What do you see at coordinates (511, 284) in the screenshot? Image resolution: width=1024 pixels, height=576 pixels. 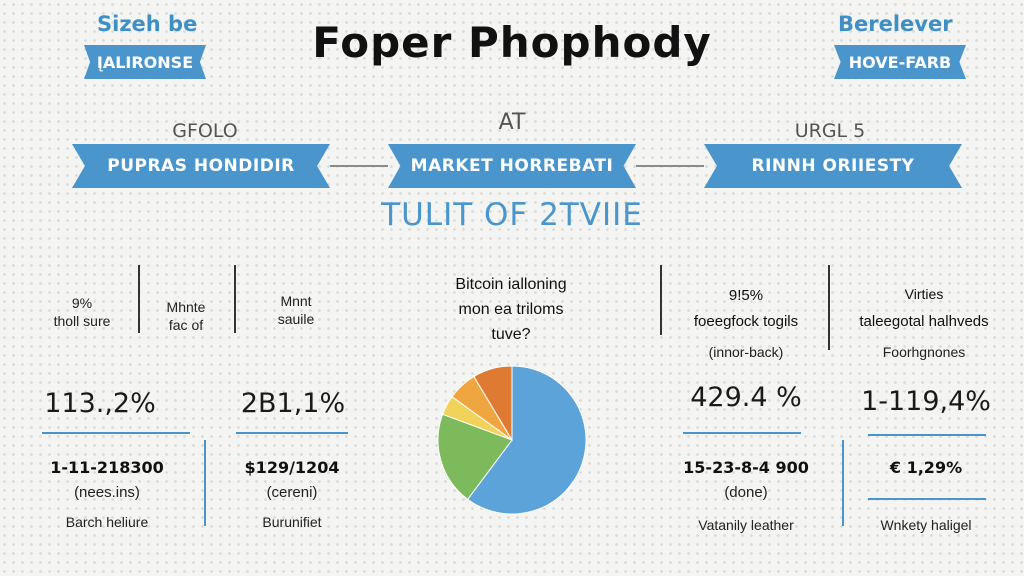 I see `chart-question-line1: Bitcoin ialloning` at bounding box center [511, 284].